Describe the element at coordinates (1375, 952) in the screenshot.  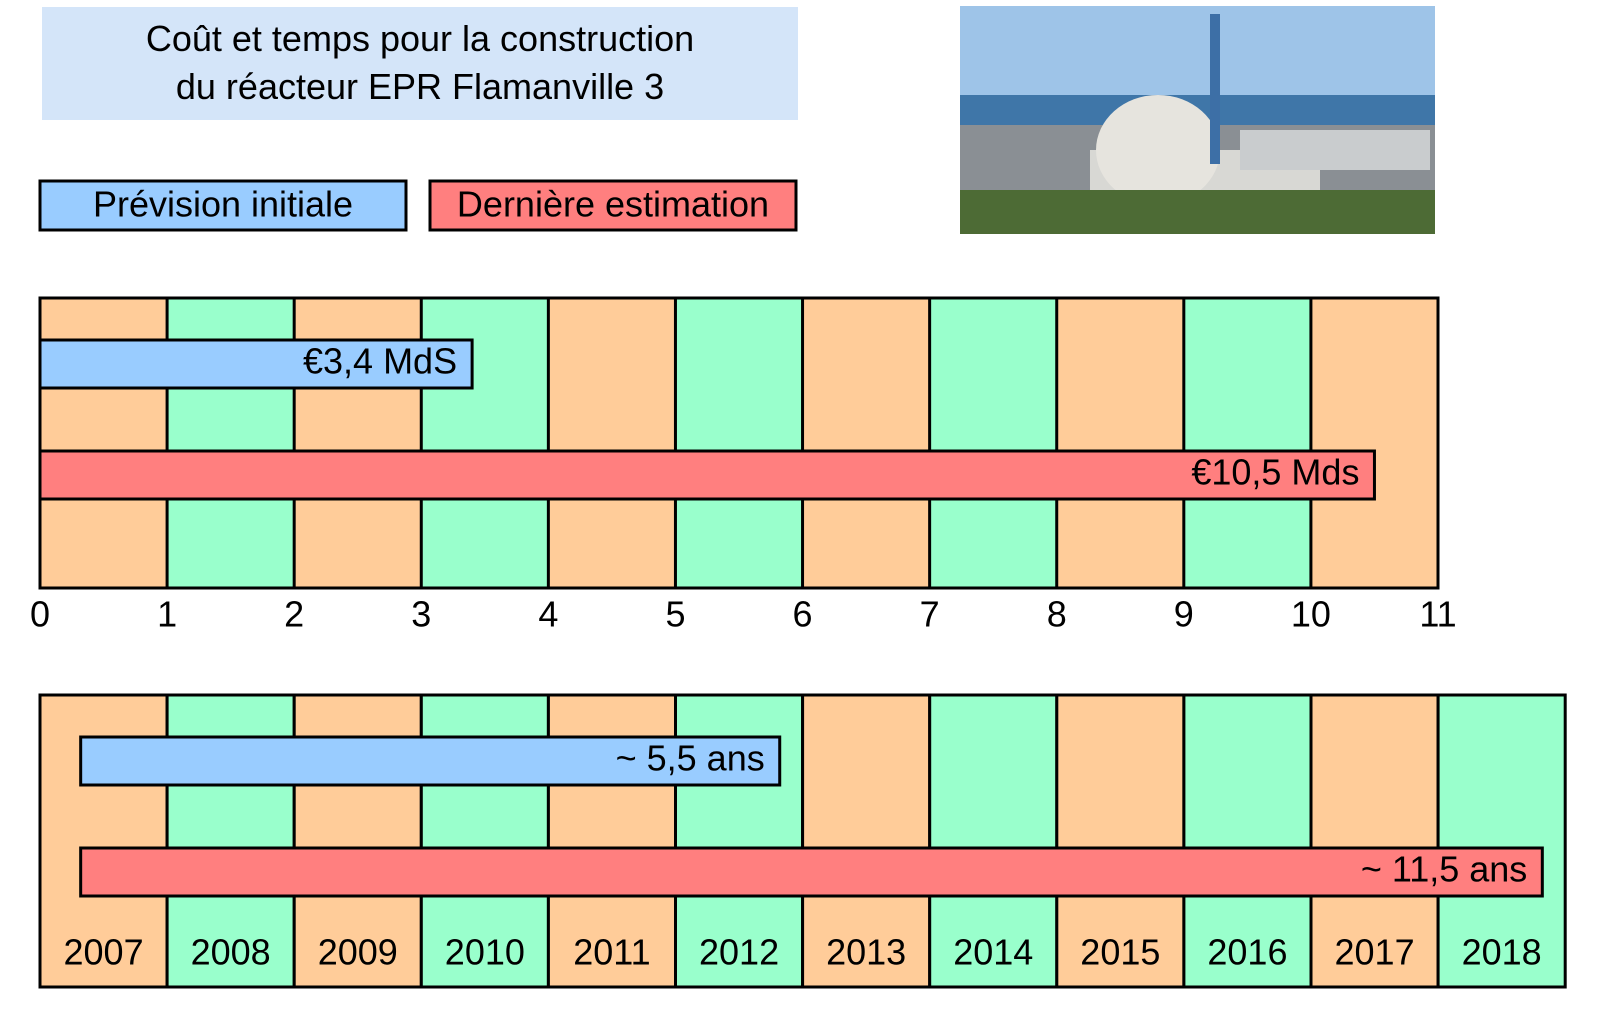
I see `year-label: 2017` at that location.